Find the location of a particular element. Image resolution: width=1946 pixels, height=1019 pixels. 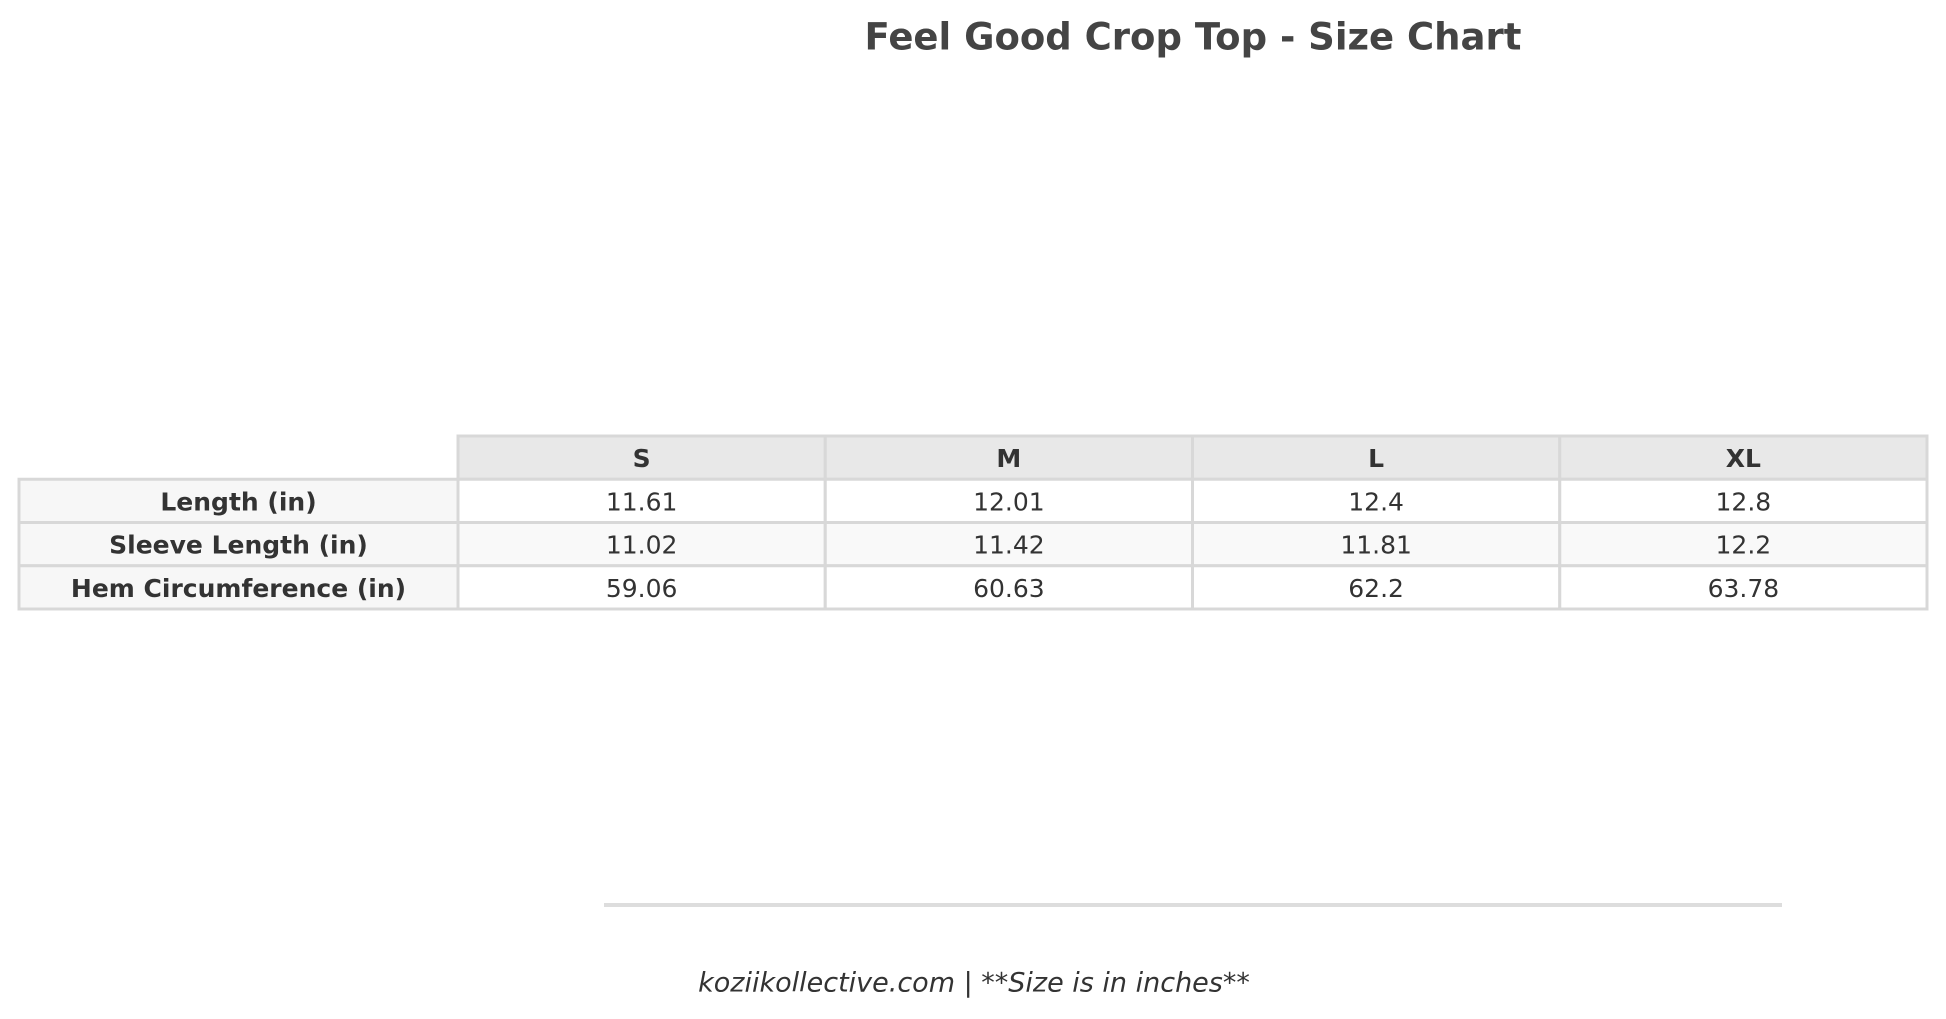

data-cell-text: 60.63 is located at coordinates (1009, 588).